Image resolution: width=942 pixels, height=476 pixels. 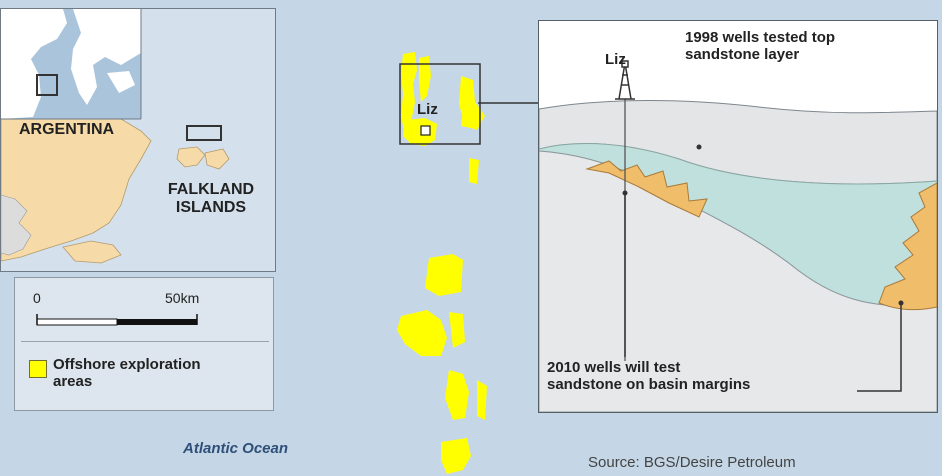 What do you see at coordinates (144, 344) in the screenshot?
I see `scale-legend-panel: 0 50km Offshore exploration areas` at bounding box center [144, 344].